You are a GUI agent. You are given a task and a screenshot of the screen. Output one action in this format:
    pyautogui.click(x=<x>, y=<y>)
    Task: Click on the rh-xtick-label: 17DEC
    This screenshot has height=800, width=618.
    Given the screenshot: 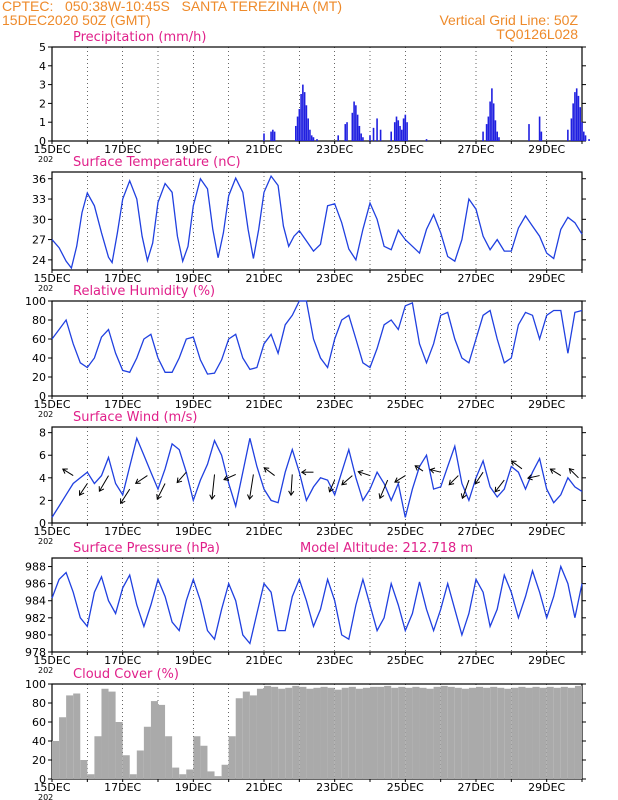 What is the action you would take?
    pyautogui.click(x=122, y=404)
    